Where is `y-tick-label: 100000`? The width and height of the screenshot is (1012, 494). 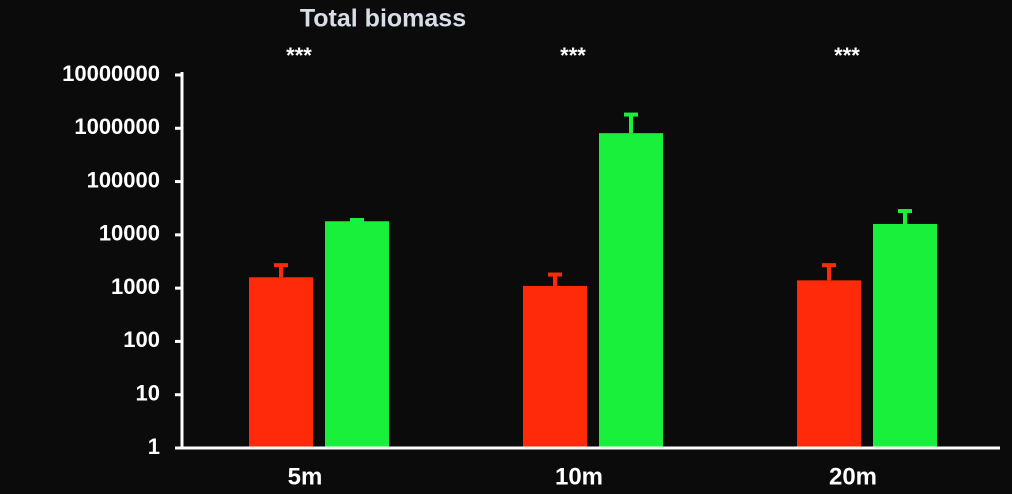
y-tick-label: 100000 is located at coordinates (123, 179).